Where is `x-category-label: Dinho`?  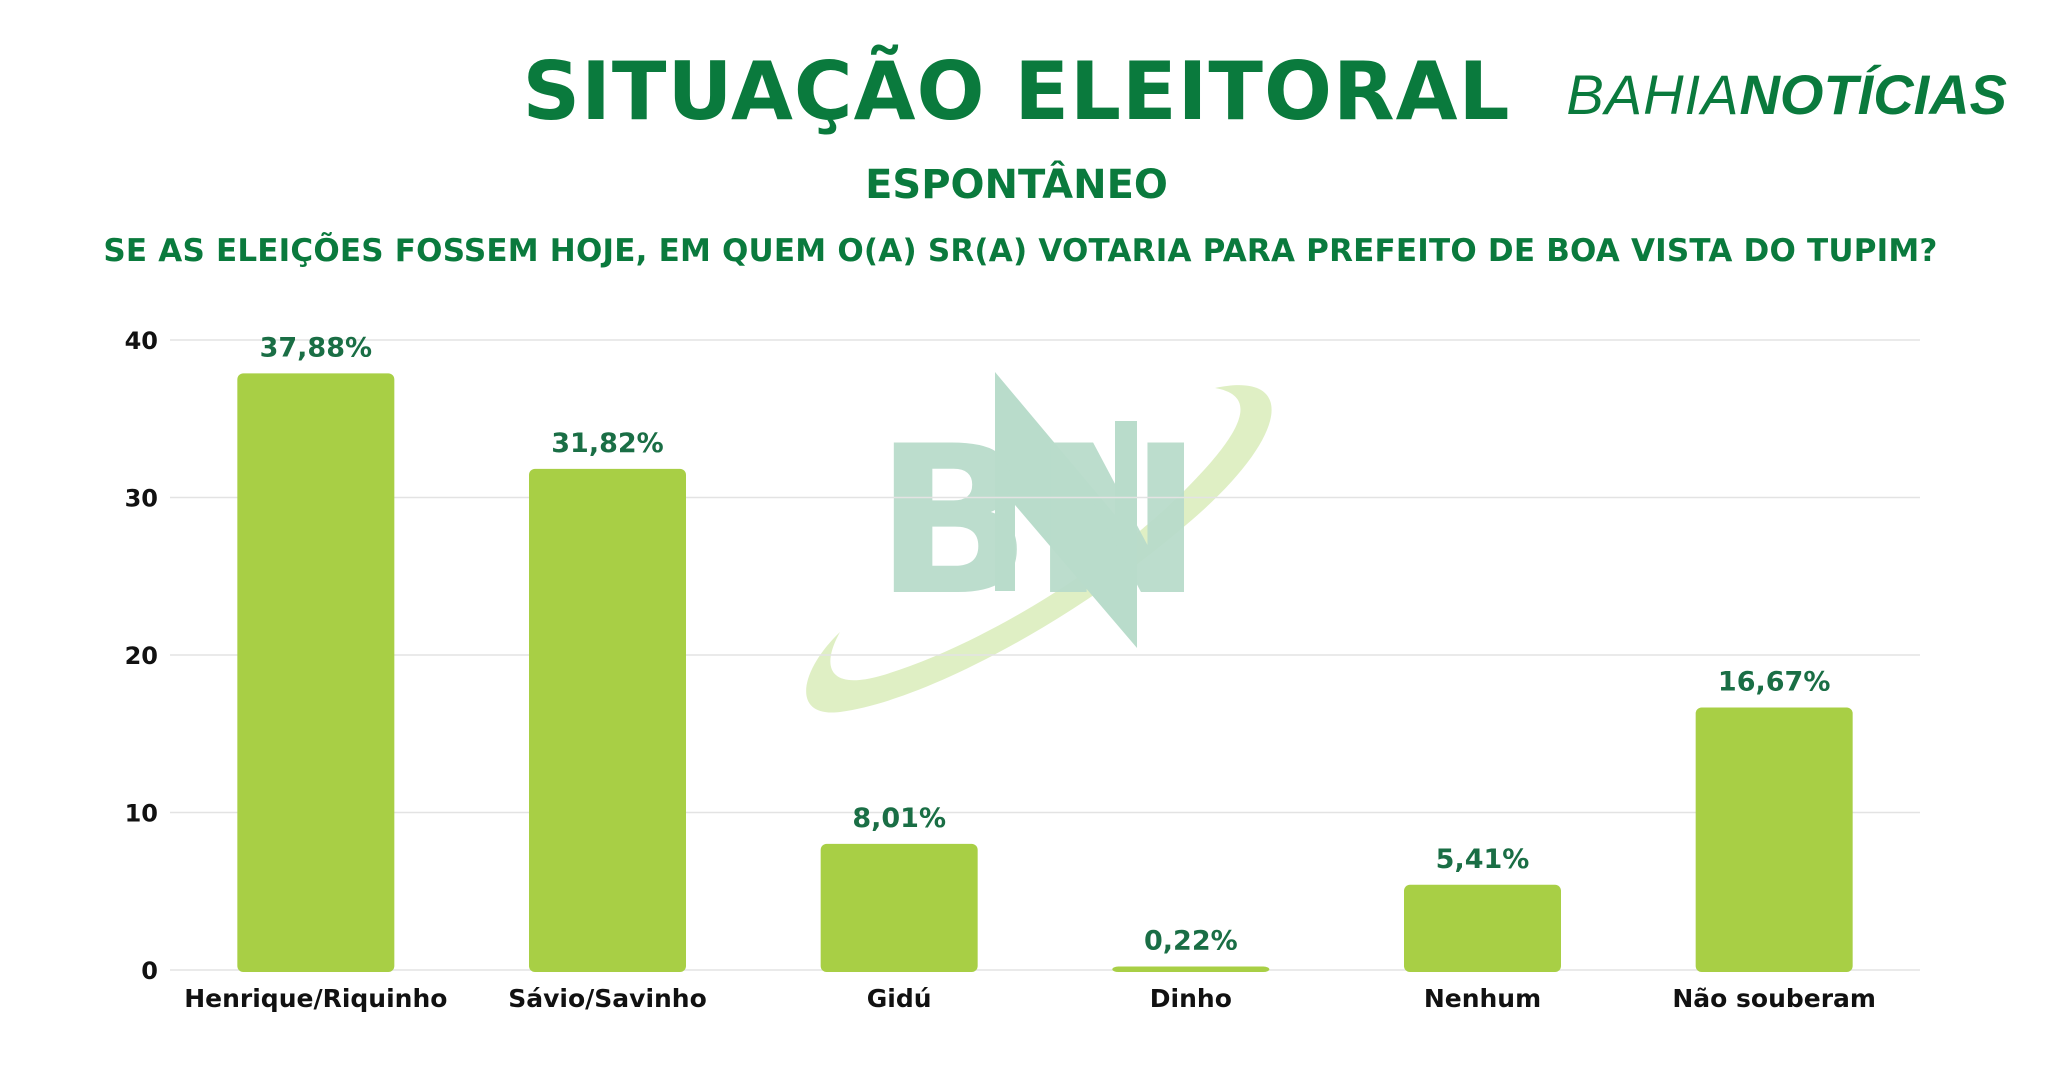 x-category-label: Dinho is located at coordinates (1191, 998).